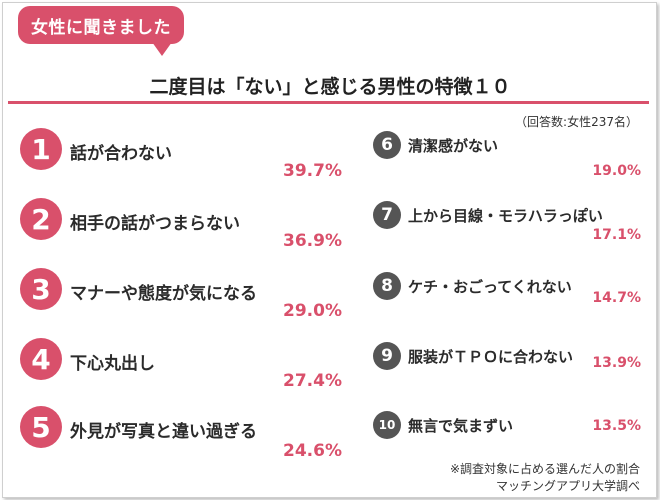  What do you see at coordinates (505, 216) in the screenshot?
I see `item-label-7: 上から目線・モラハラっぽい` at bounding box center [505, 216].